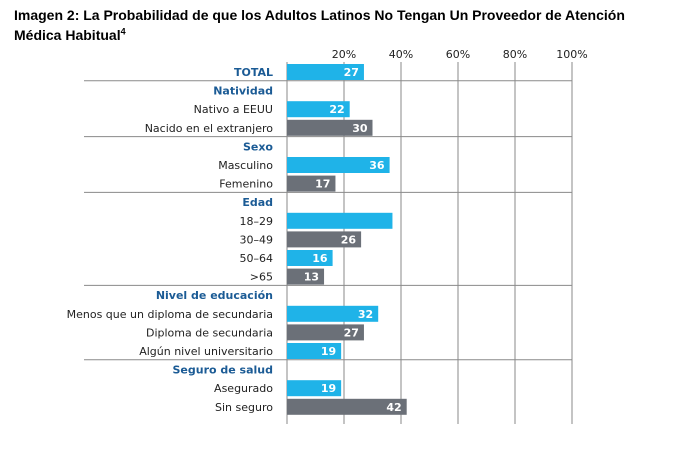  What do you see at coordinates (257, 258) in the screenshot?
I see `category-label: 50–64` at bounding box center [257, 258].